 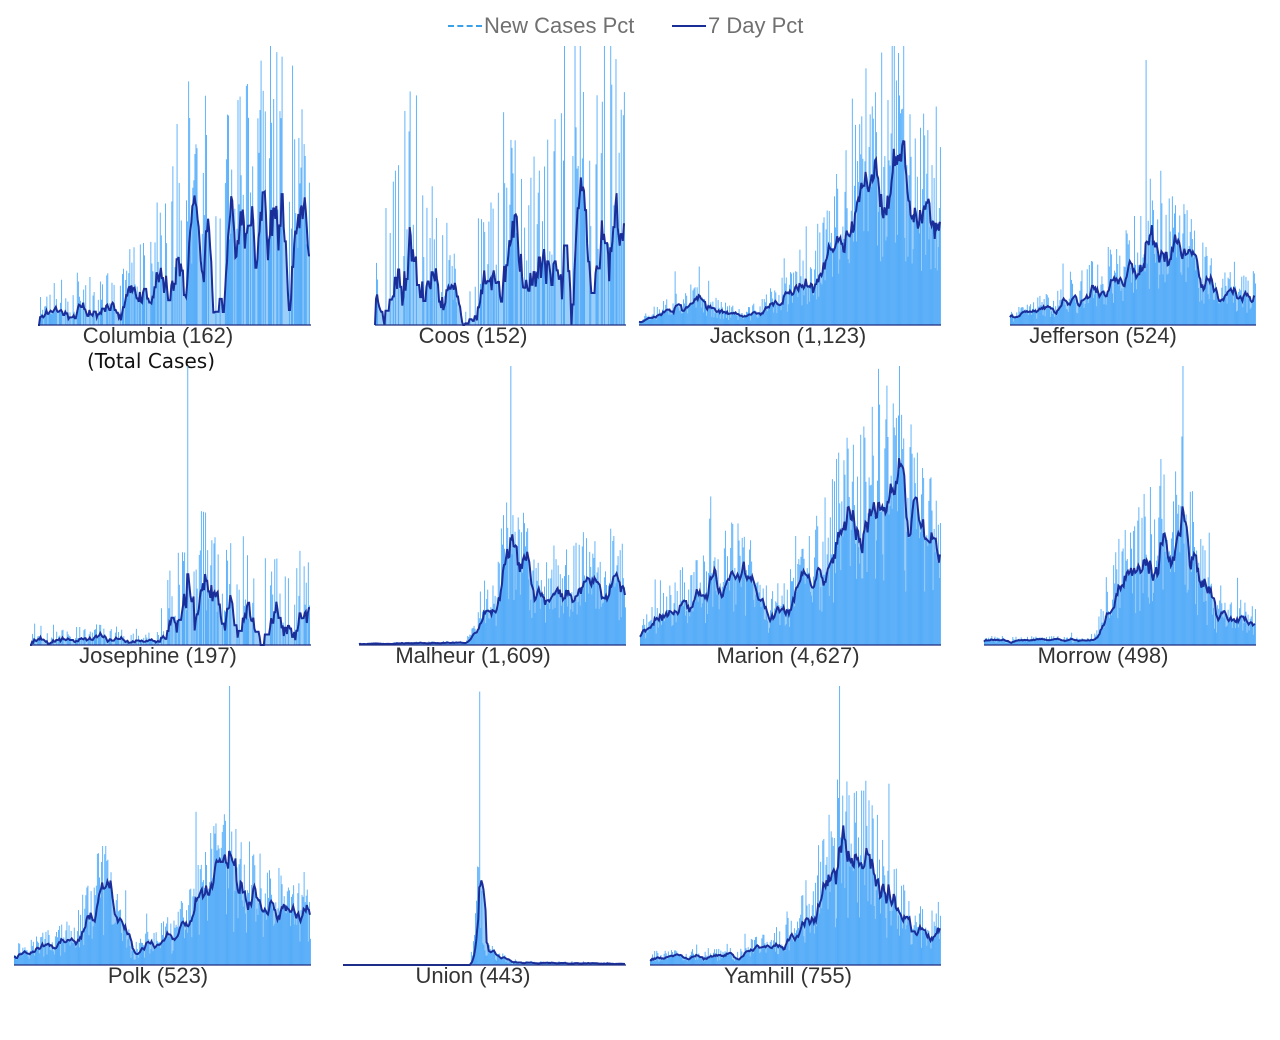 I want to click on panel-marion: Marion (4,627), so click(x=790, y=517).